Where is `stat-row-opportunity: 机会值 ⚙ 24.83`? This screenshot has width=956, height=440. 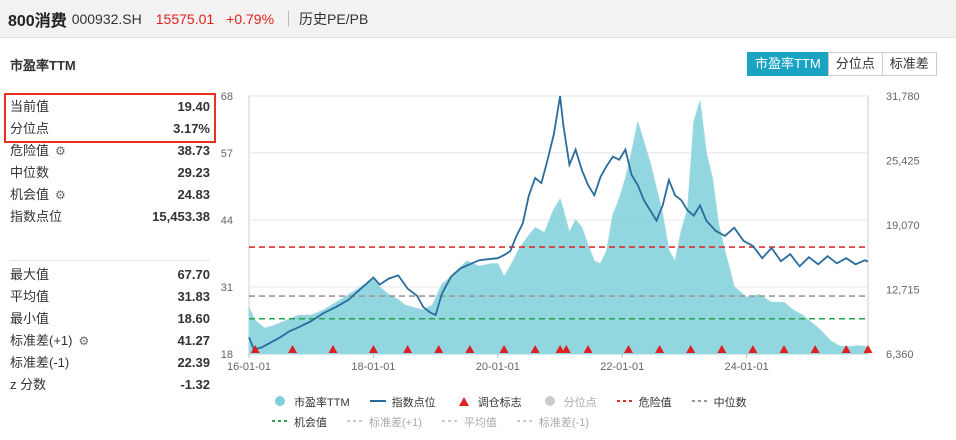
stat-row-opportunity: 机会值 ⚙ 24.83 is located at coordinates (110, 195).